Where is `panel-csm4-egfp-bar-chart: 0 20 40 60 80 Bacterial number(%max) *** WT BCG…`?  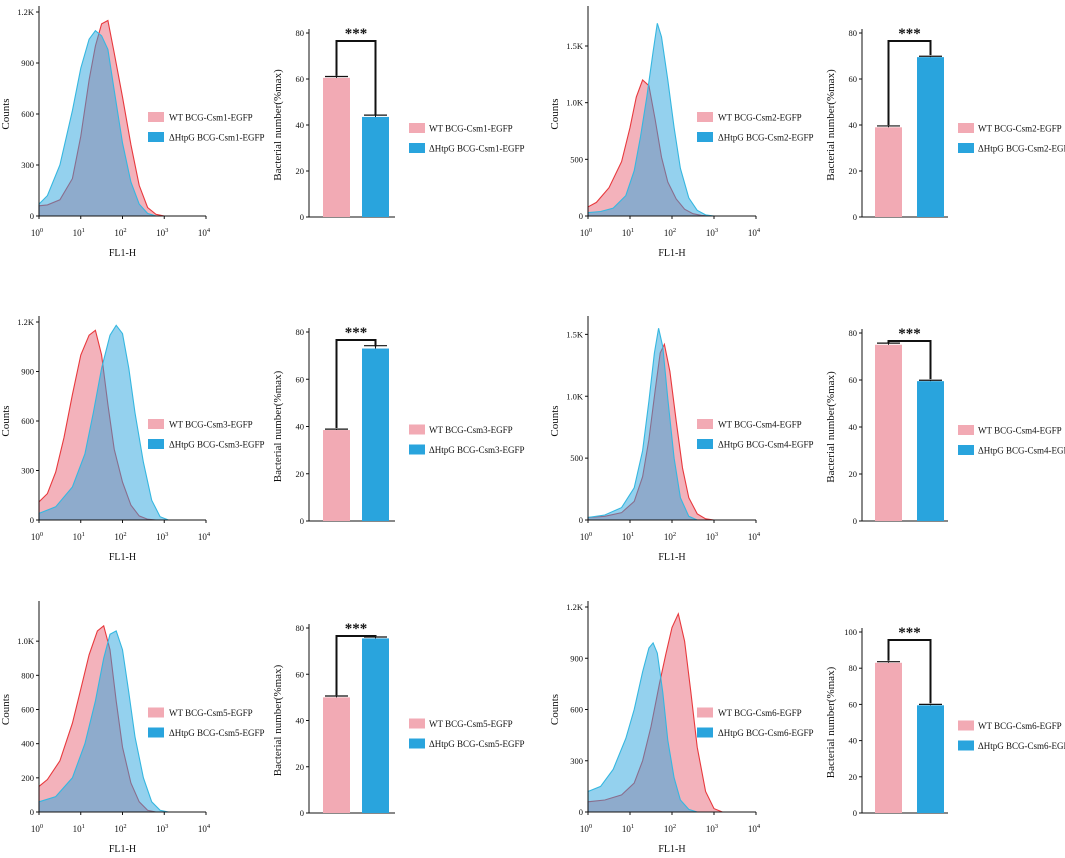
panel-csm4-egfp-bar-chart: 0 20 40 60 80 Bacterial number(%max) *** WT BCG… is located at coordinates (945, 426).